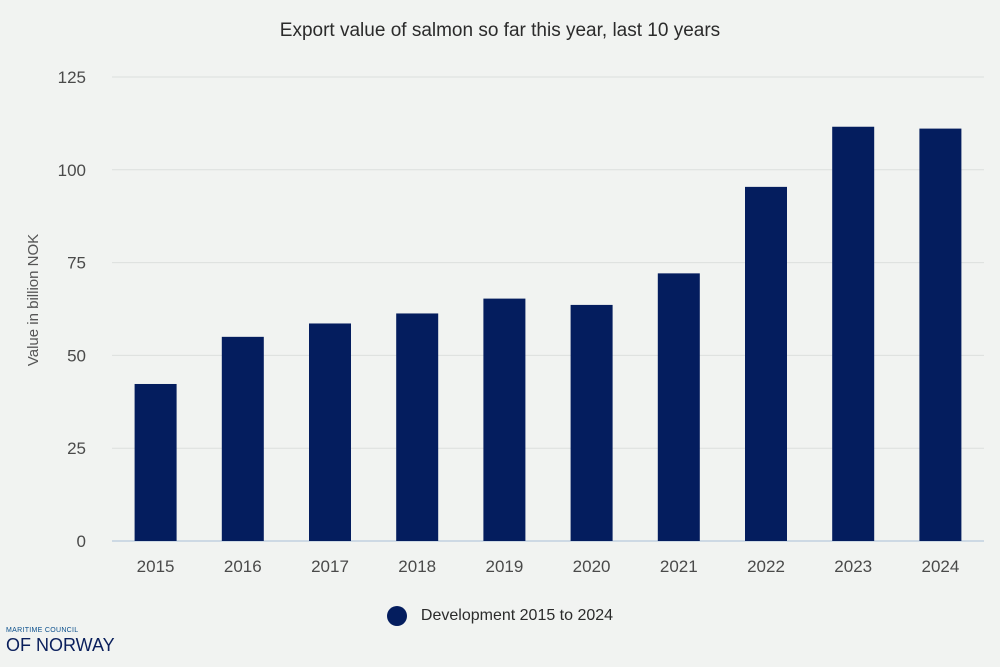 Image resolution: width=1000 pixels, height=667 pixels. I want to click on x-tick-label: 2019, so click(504, 566).